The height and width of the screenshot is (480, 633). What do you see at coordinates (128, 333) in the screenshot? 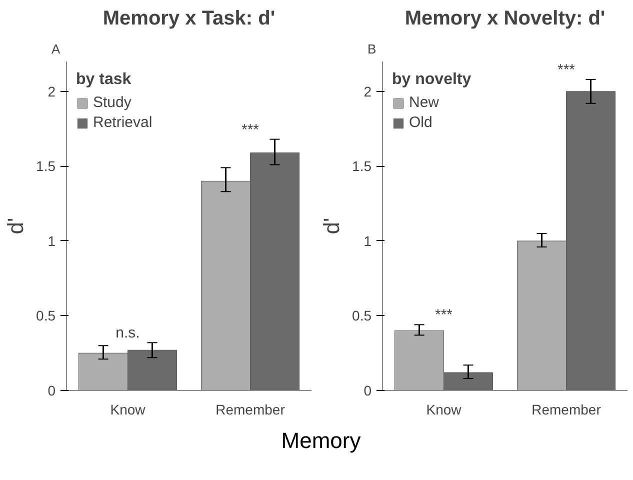
I see `annotation: n.s.` at bounding box center [128, 333].